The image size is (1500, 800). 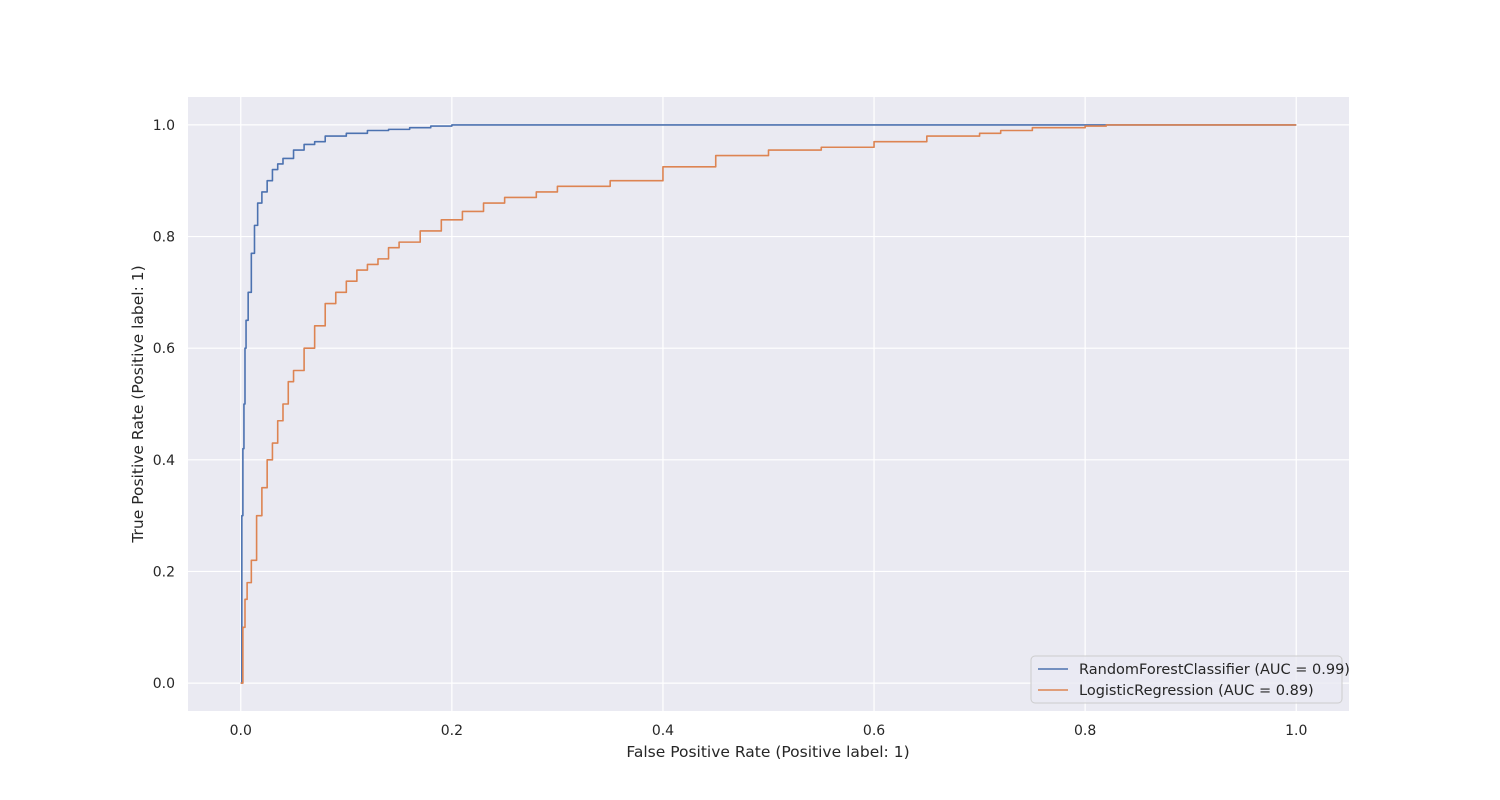 What do you see at coordinates (1214, 670) in the screenshot?
I see `legend-label: RandomForestClassifier (AUC = 0.99)` at bounding box center [1214, 670].